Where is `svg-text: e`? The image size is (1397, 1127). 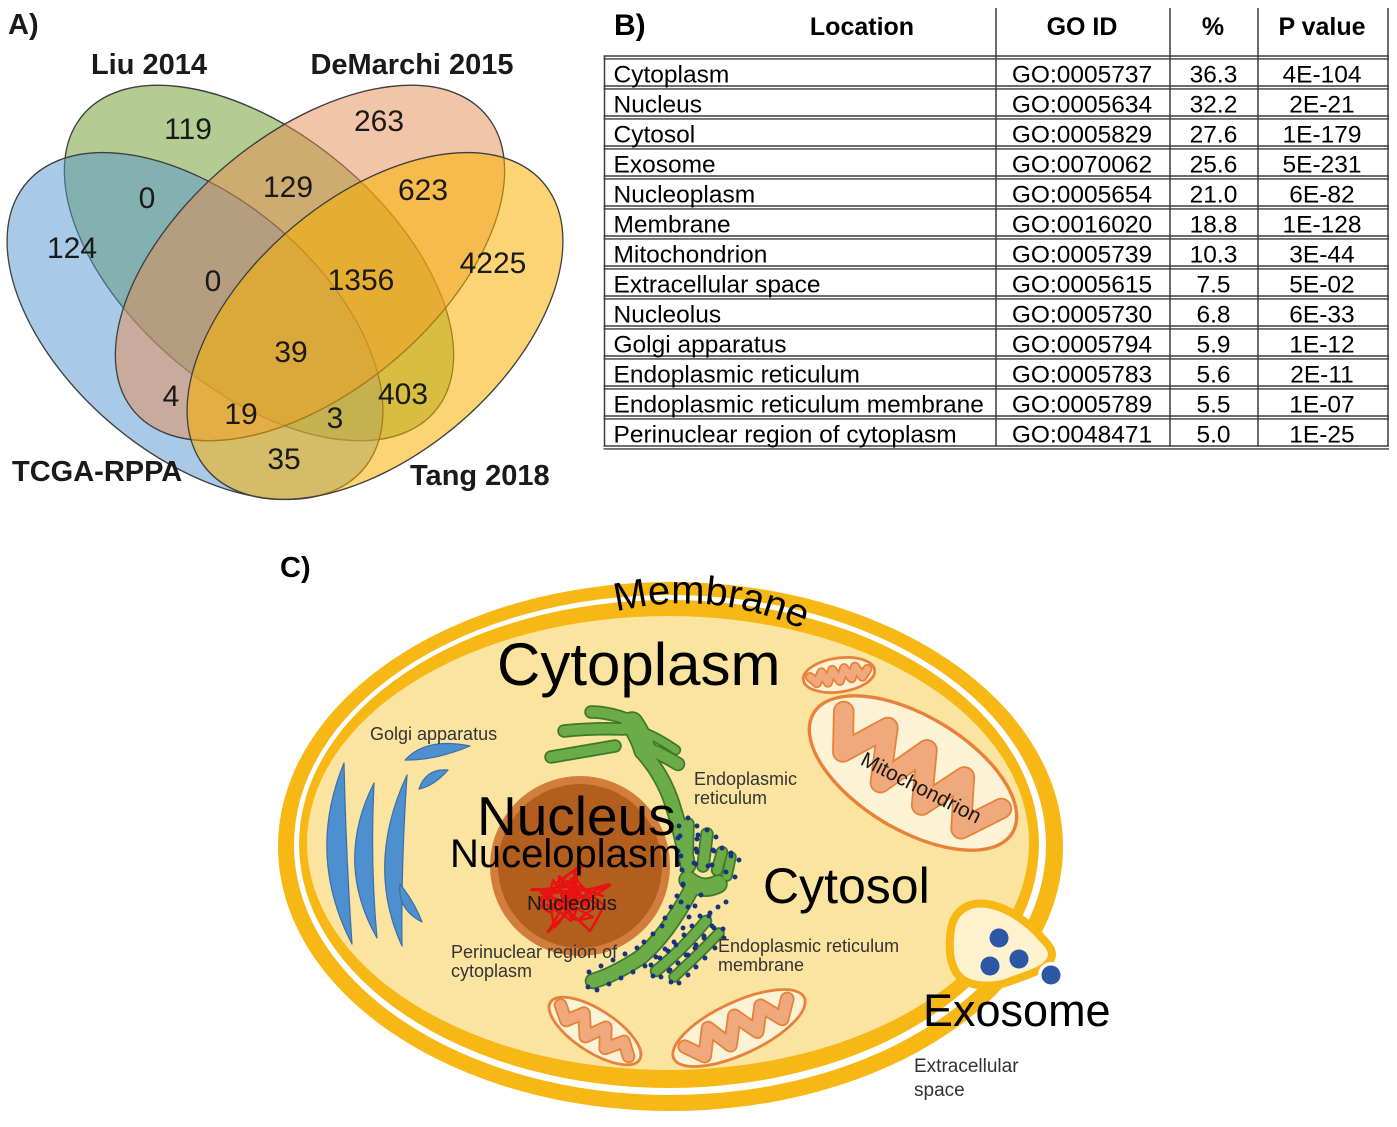
svg-text: e is located at coordinates (659, 591).